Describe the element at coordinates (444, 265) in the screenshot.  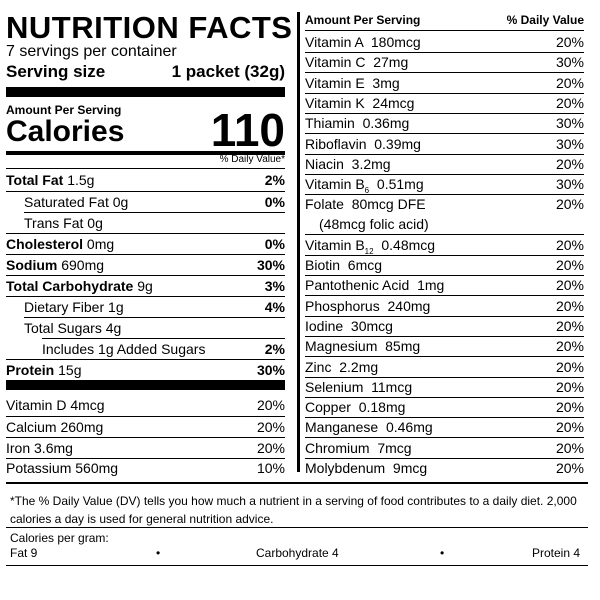
I see `vitamin-row: Biotin 6mcg 20%` at that location.